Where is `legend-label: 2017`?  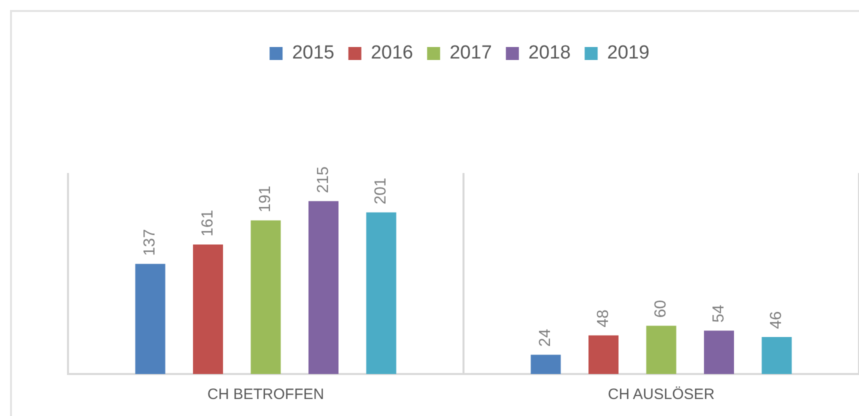
legend-label: 2017 is located at coordinates (471, 53).